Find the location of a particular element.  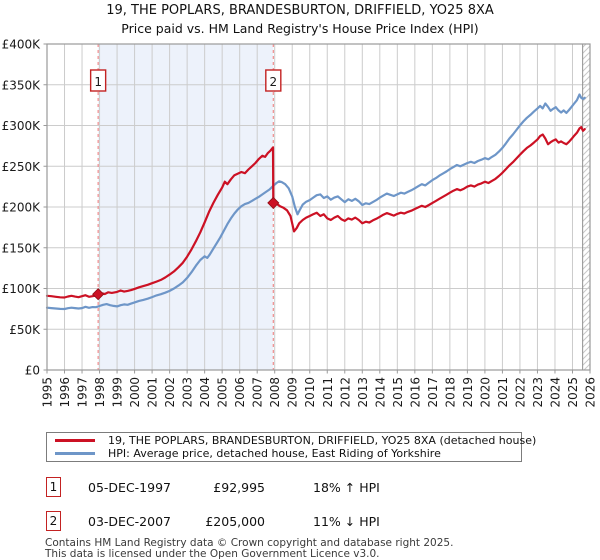

x-axis-label: 2017 is located at coordinates (433, 392).